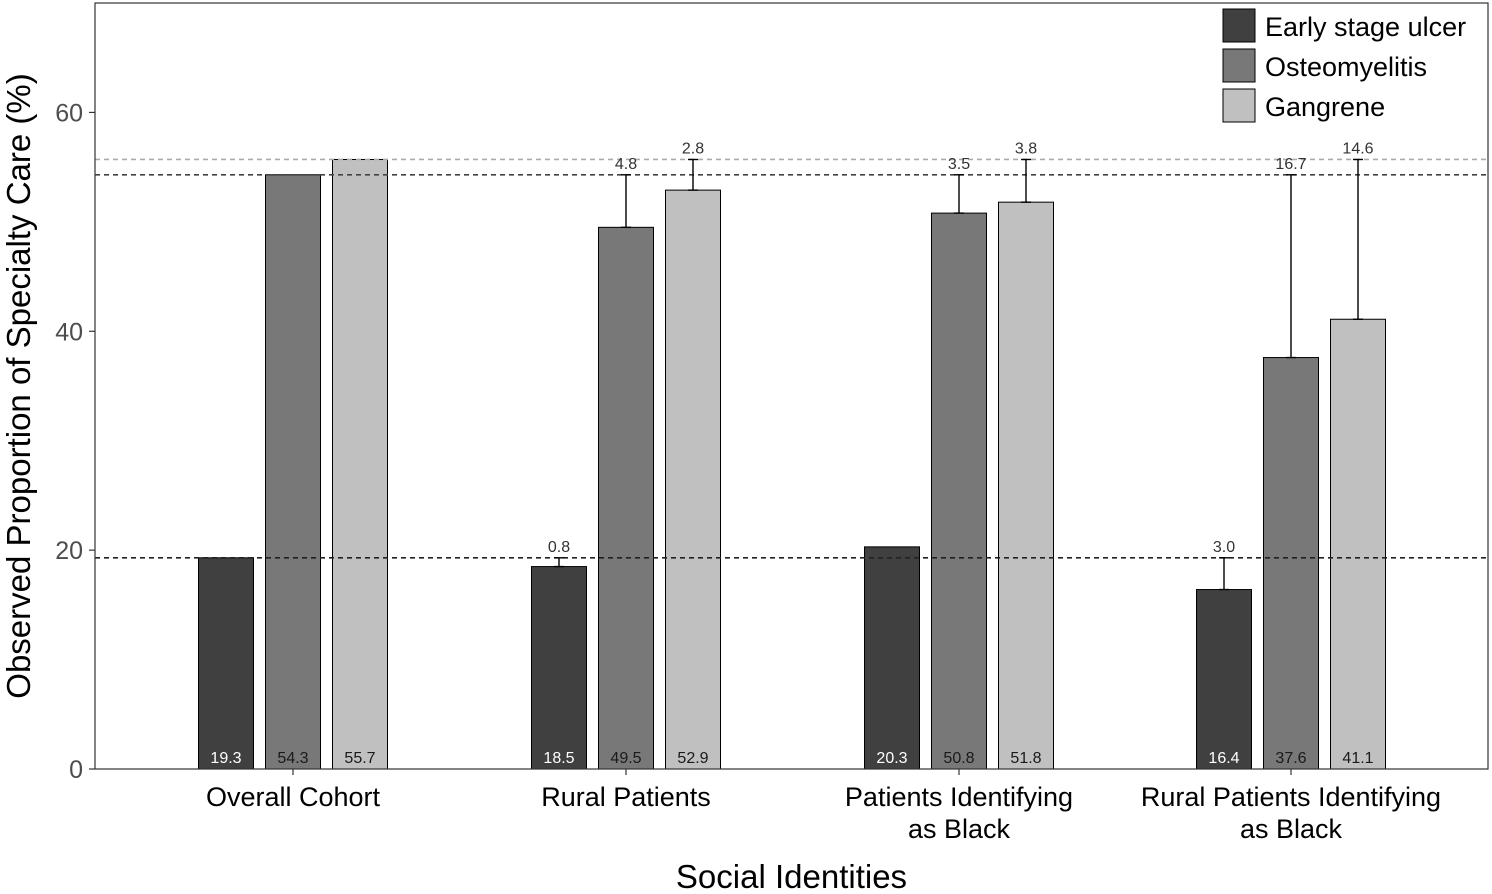  What do you see at coordinates (958, 758) in the screenshot?
I see `bar-value-label: 50.8` at bounding box center [958, 758].